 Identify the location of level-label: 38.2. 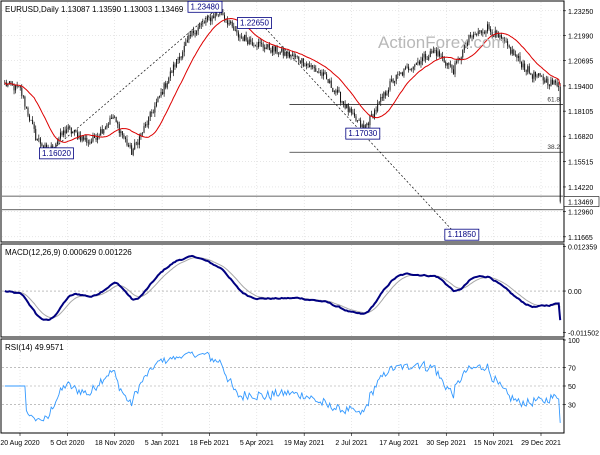
(553, 147).